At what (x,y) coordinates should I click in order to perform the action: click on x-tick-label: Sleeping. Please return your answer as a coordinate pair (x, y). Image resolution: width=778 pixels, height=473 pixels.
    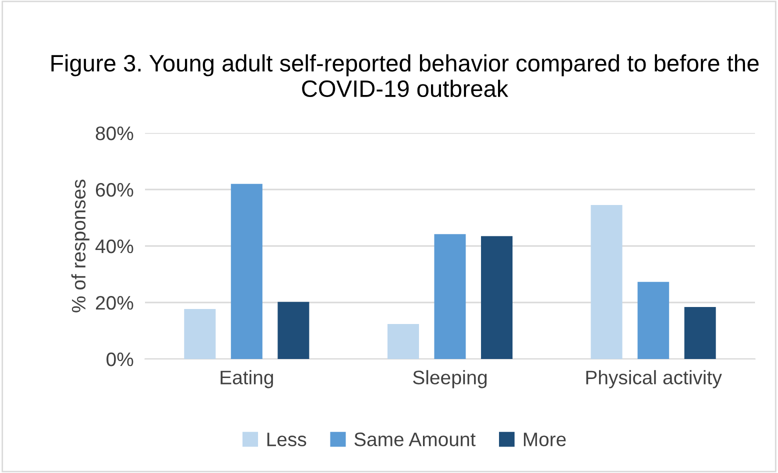
    Looking at the image, I should click on (450, 379).